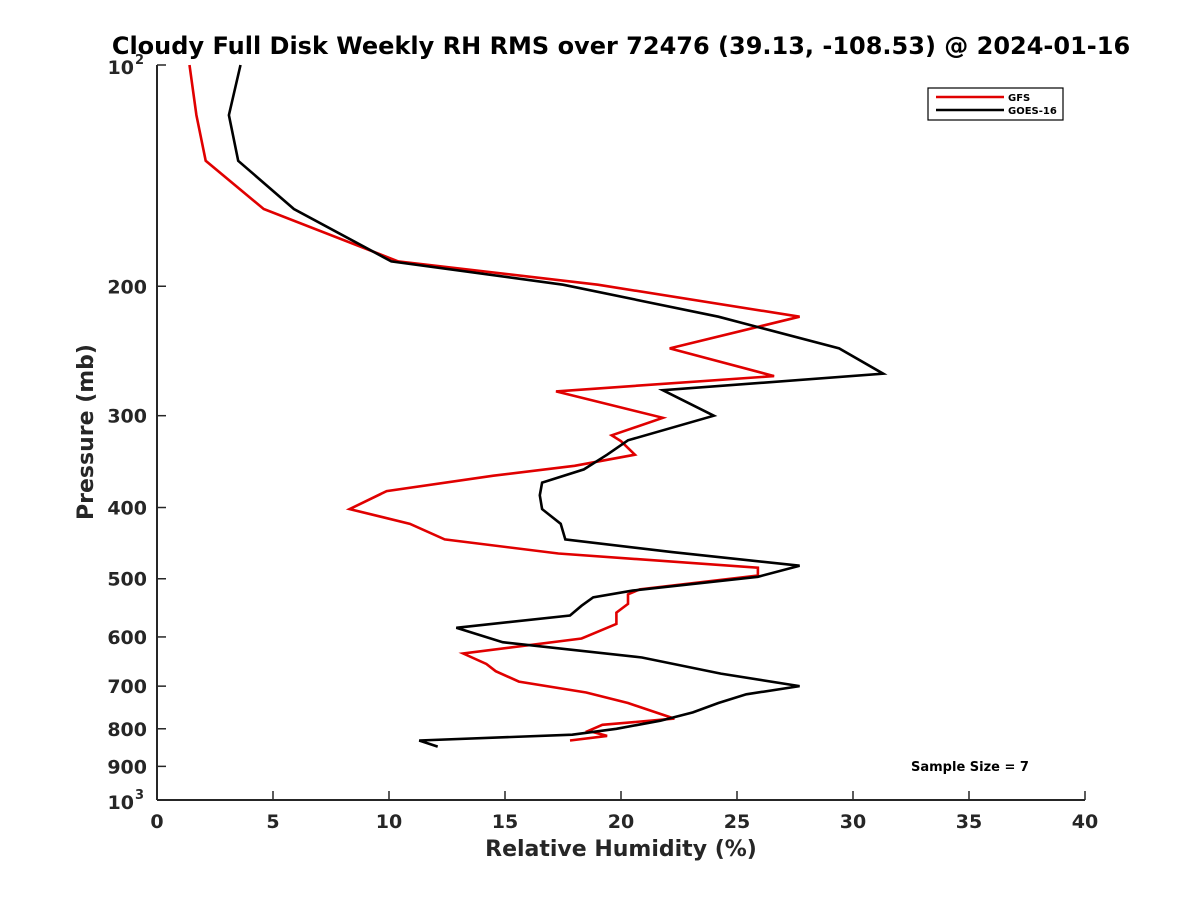 This screenshot has width=1200, height=900. Describe the element at coordinates (86, 432) in the screenshot. I see `y-axis-label: Pressure (mb)` at that location.